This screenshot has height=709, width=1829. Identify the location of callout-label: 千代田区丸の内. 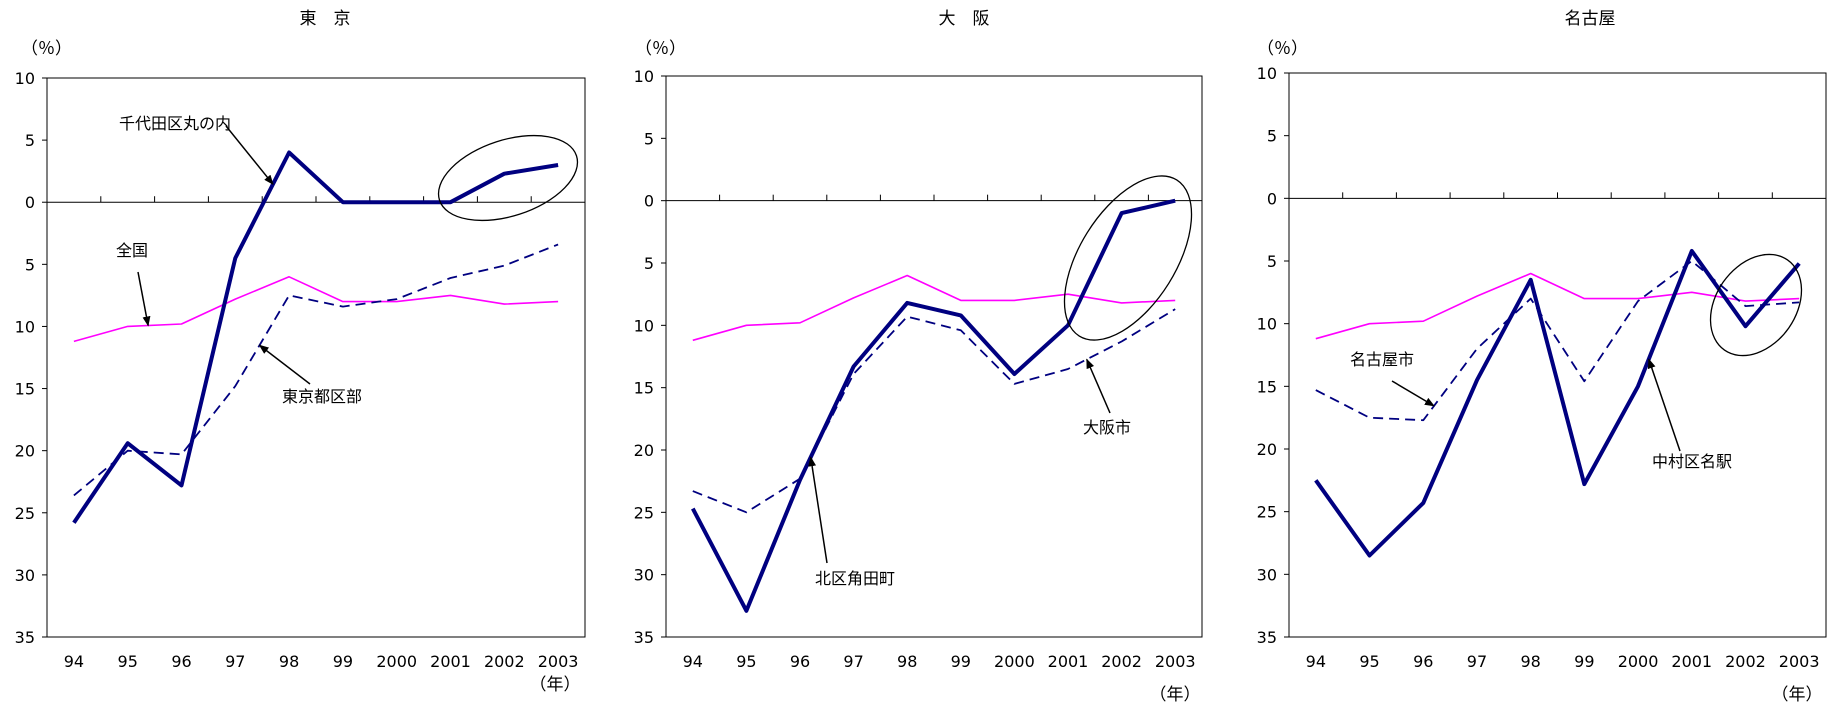
(175, 123).